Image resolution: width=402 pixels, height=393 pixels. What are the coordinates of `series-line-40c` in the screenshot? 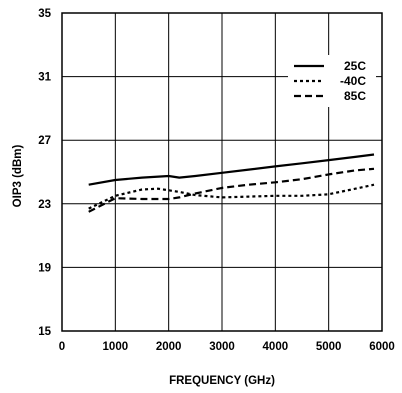 It's located at (231, 196).